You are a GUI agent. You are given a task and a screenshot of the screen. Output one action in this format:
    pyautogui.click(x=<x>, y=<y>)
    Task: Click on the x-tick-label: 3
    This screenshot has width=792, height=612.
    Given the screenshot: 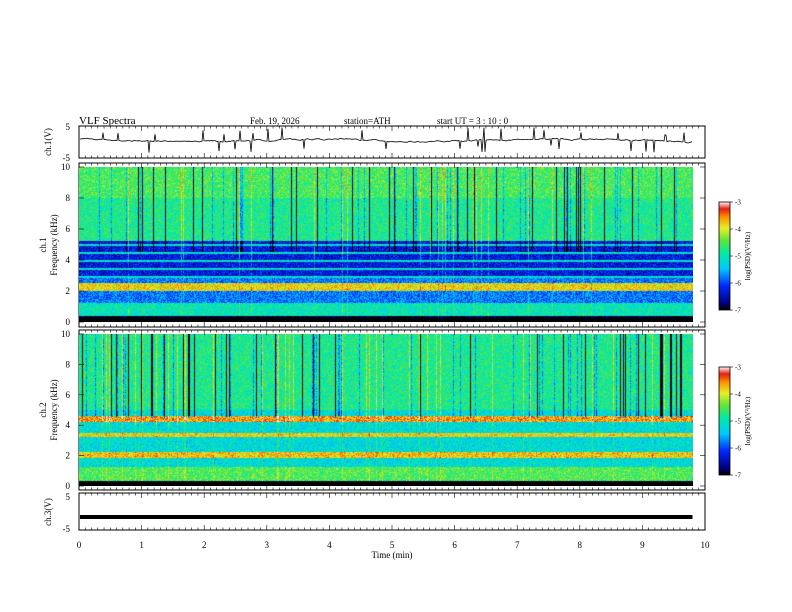 What is the action you would take?
    pyautogui.click(x=267, y=545)
    